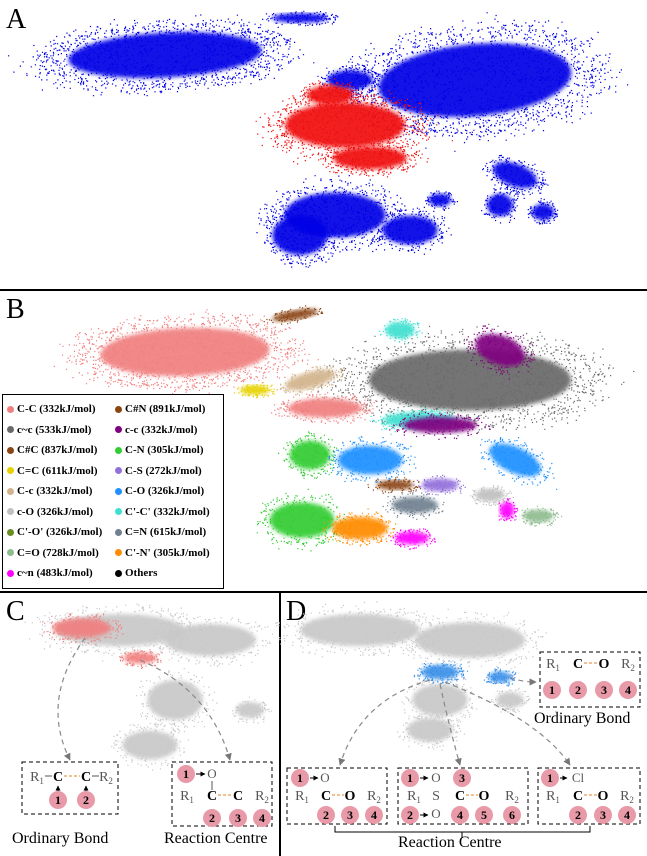 The width and height of the screenshot is (647, 856). I want to click on divider-c-d, so click(280, 723).